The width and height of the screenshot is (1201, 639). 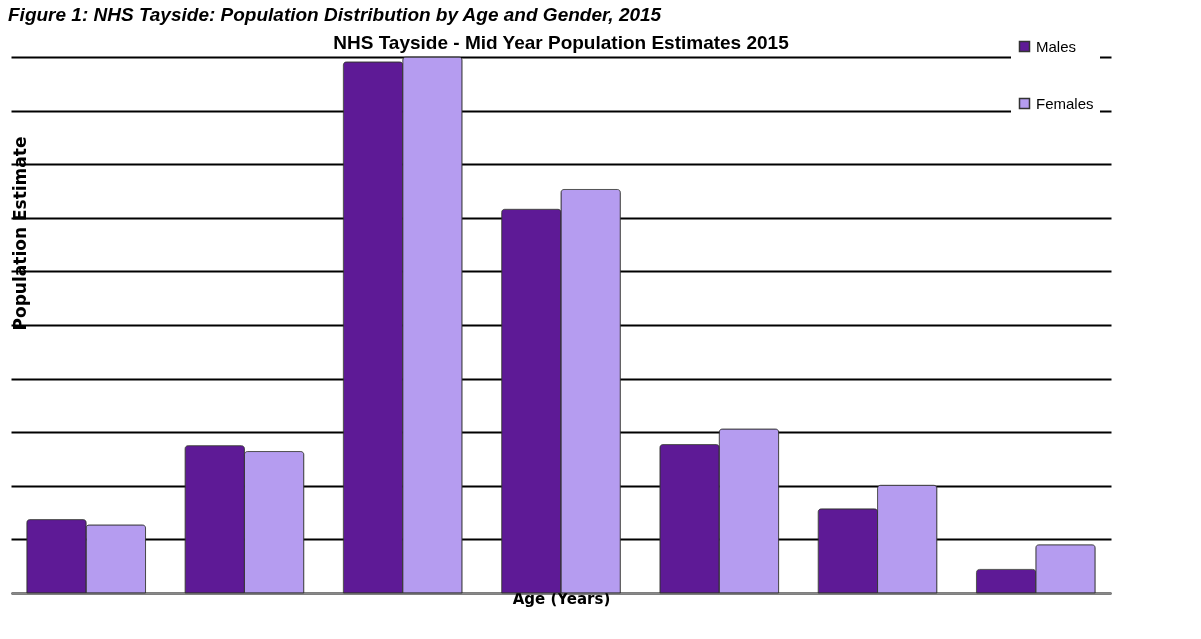 I want to click on chart-title: NHS Tayside - Mid Year Population Estimates 2015, so click(x=561, y=42).